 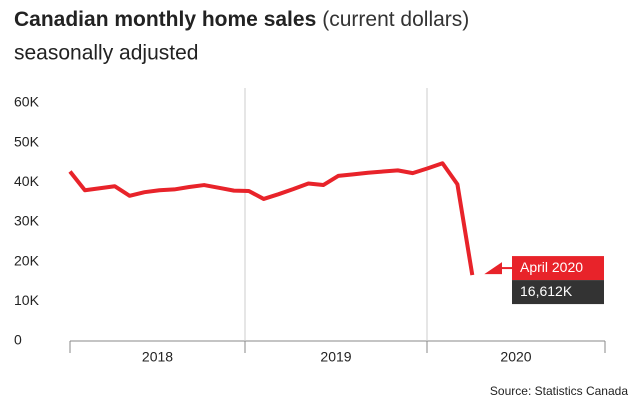 What do you see at coordinates (551, 267) in the screenshot?
I see `annotation-title: April 2020` at bounding box center [551, 267].